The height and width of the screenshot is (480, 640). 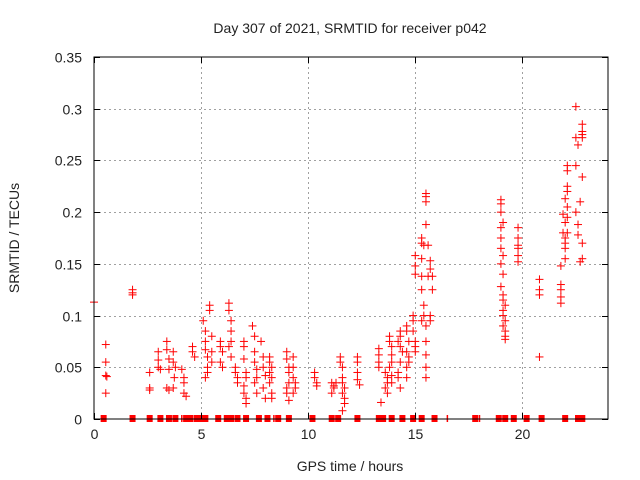 I want to click on y-tick-label: 0.25, so click(x=68, y=161).